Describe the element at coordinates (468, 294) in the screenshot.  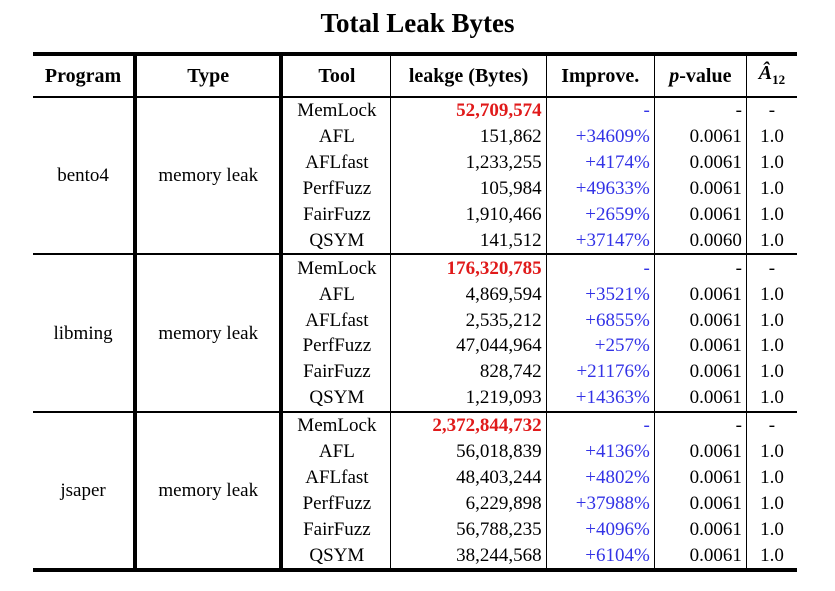
I see `leakage-cell: 4,869,594` at that location.